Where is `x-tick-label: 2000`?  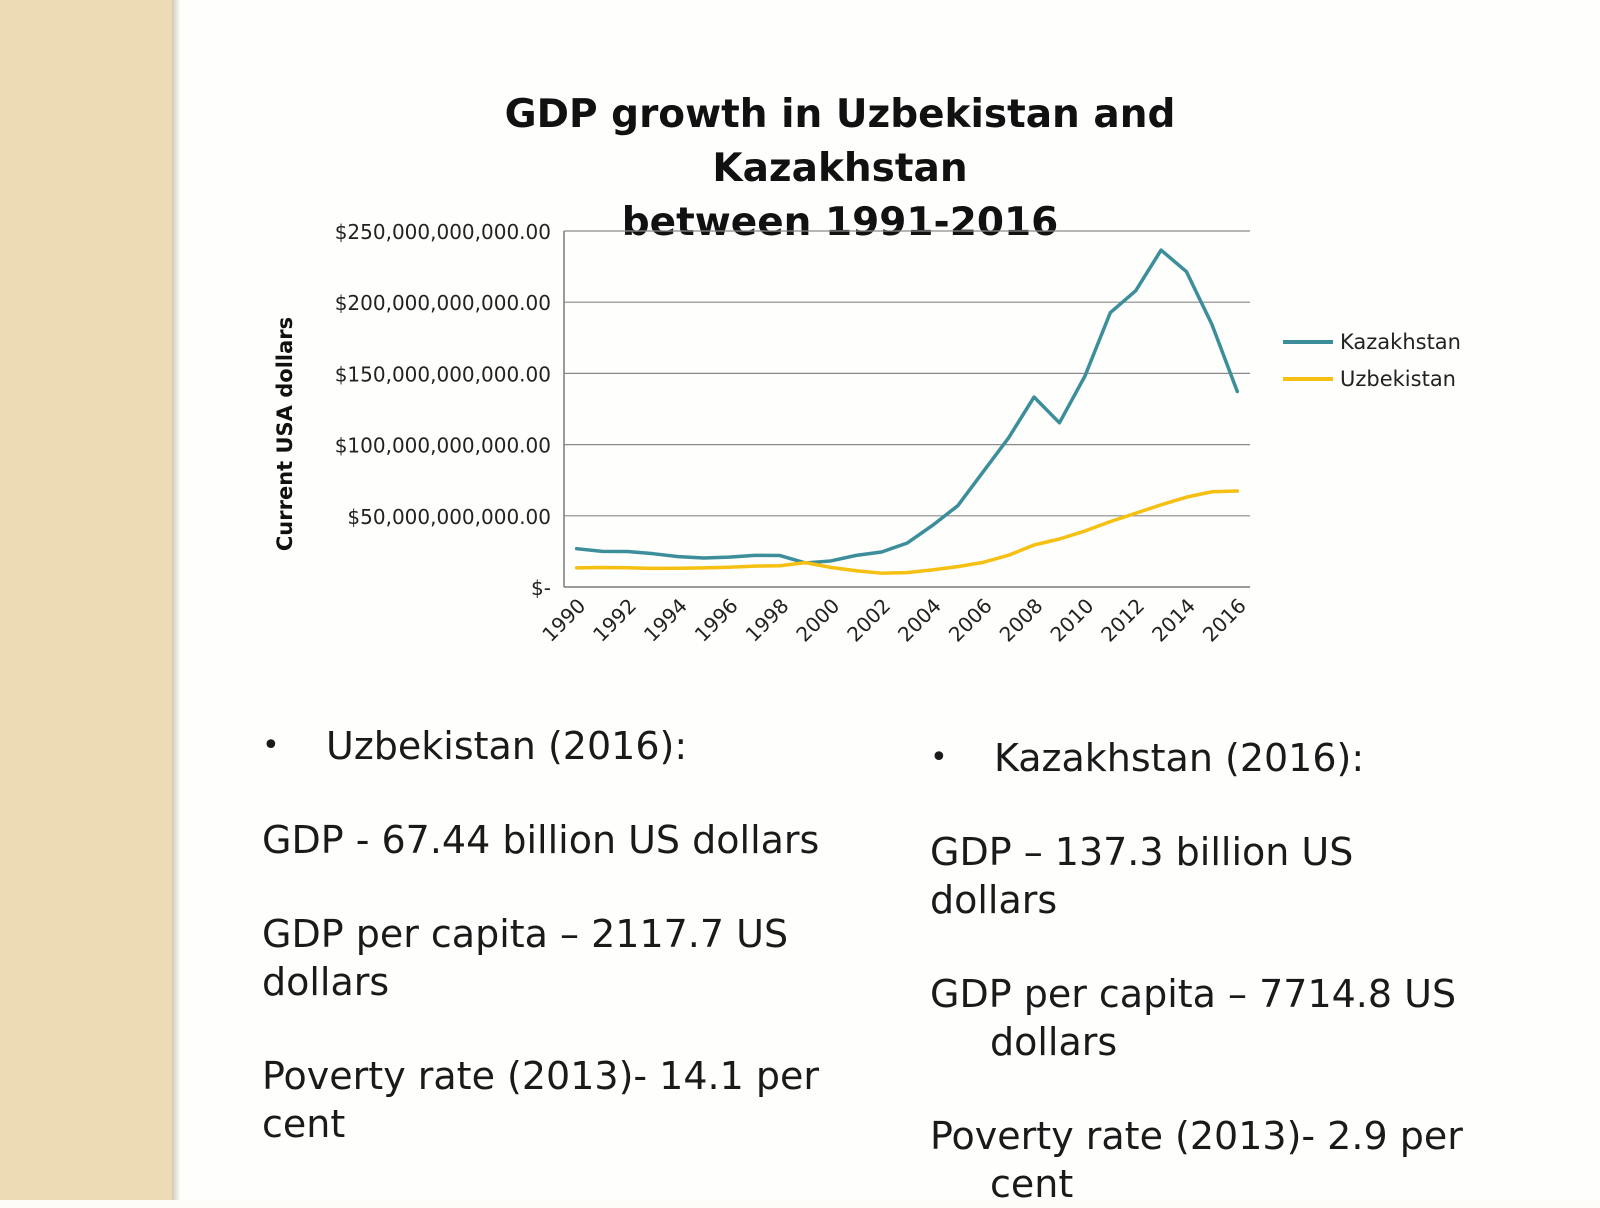
x-tick-label: 2000 is located at coordinates (817, 620).